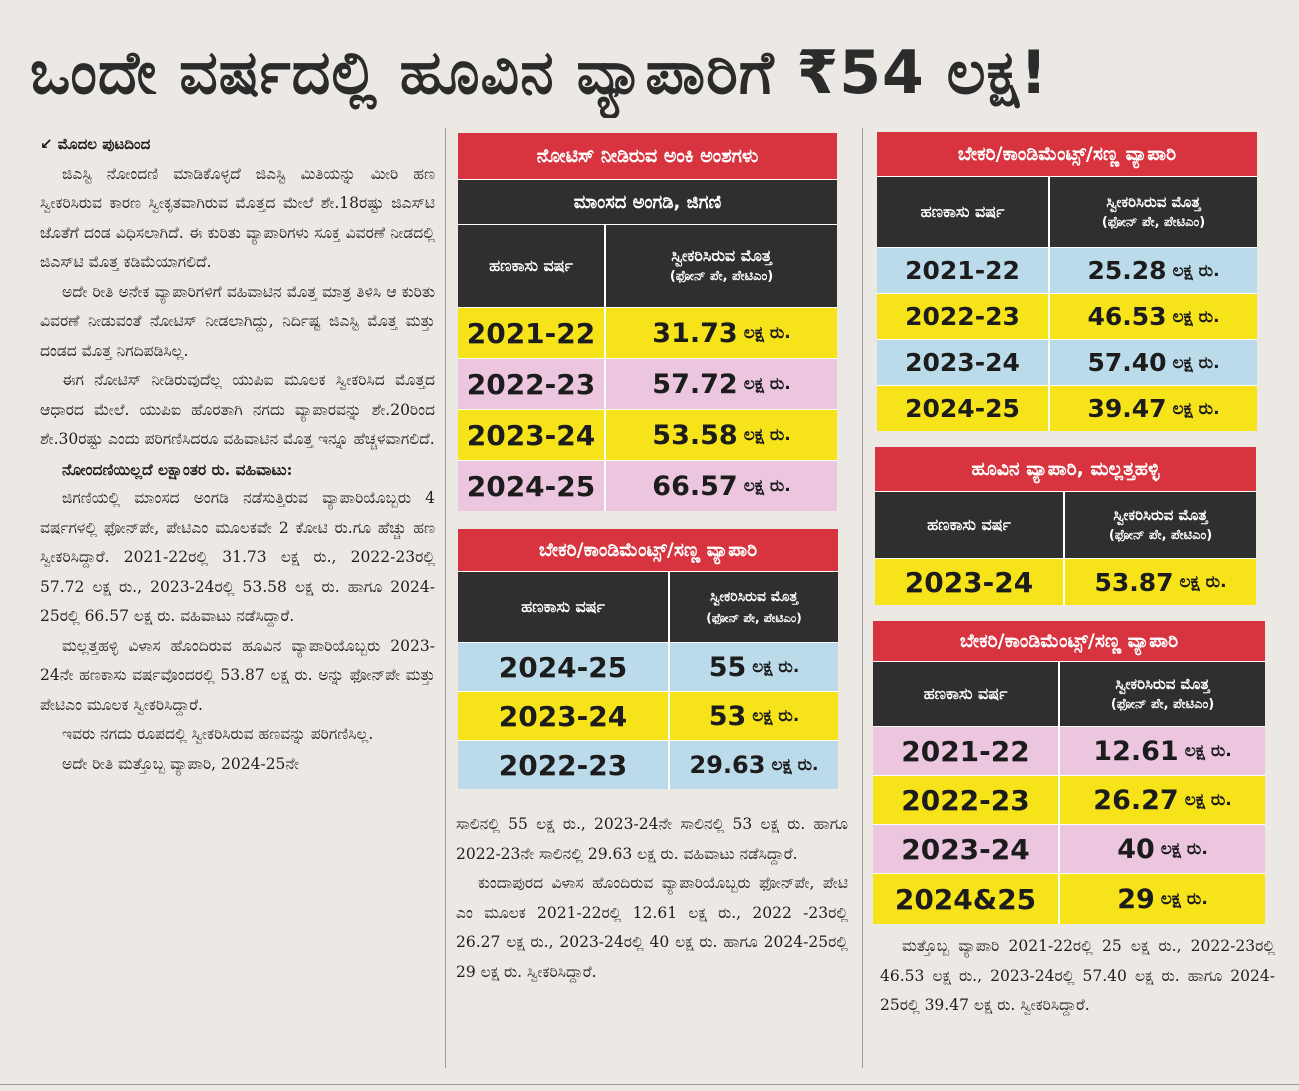  I want to click on amount-cell: 53.58 ಲಕ್ಷ ರು., so click(721, 435).